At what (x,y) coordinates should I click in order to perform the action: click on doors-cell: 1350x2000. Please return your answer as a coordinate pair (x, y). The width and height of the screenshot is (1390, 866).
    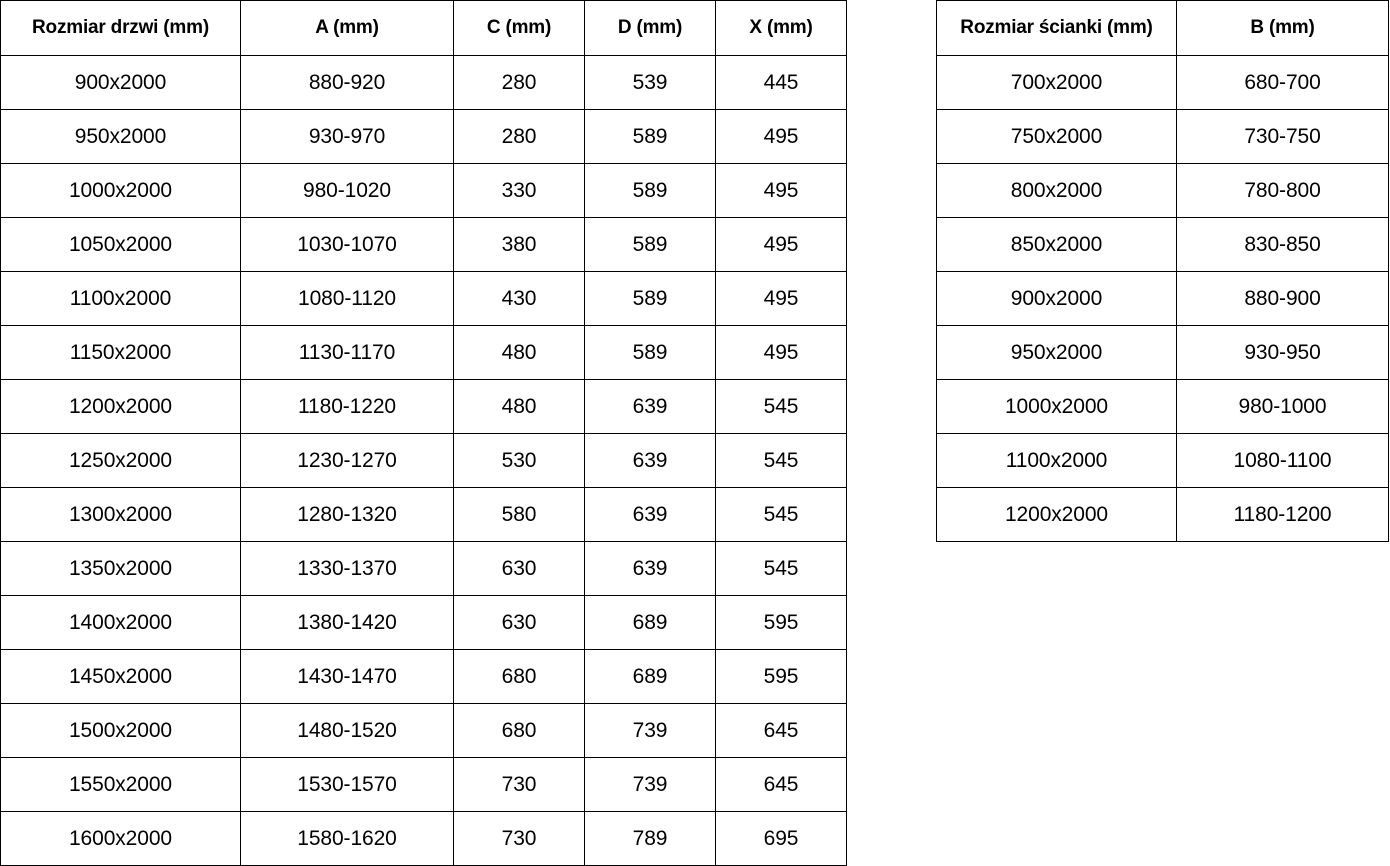
    Looking at the image, I should click on (120, 568).